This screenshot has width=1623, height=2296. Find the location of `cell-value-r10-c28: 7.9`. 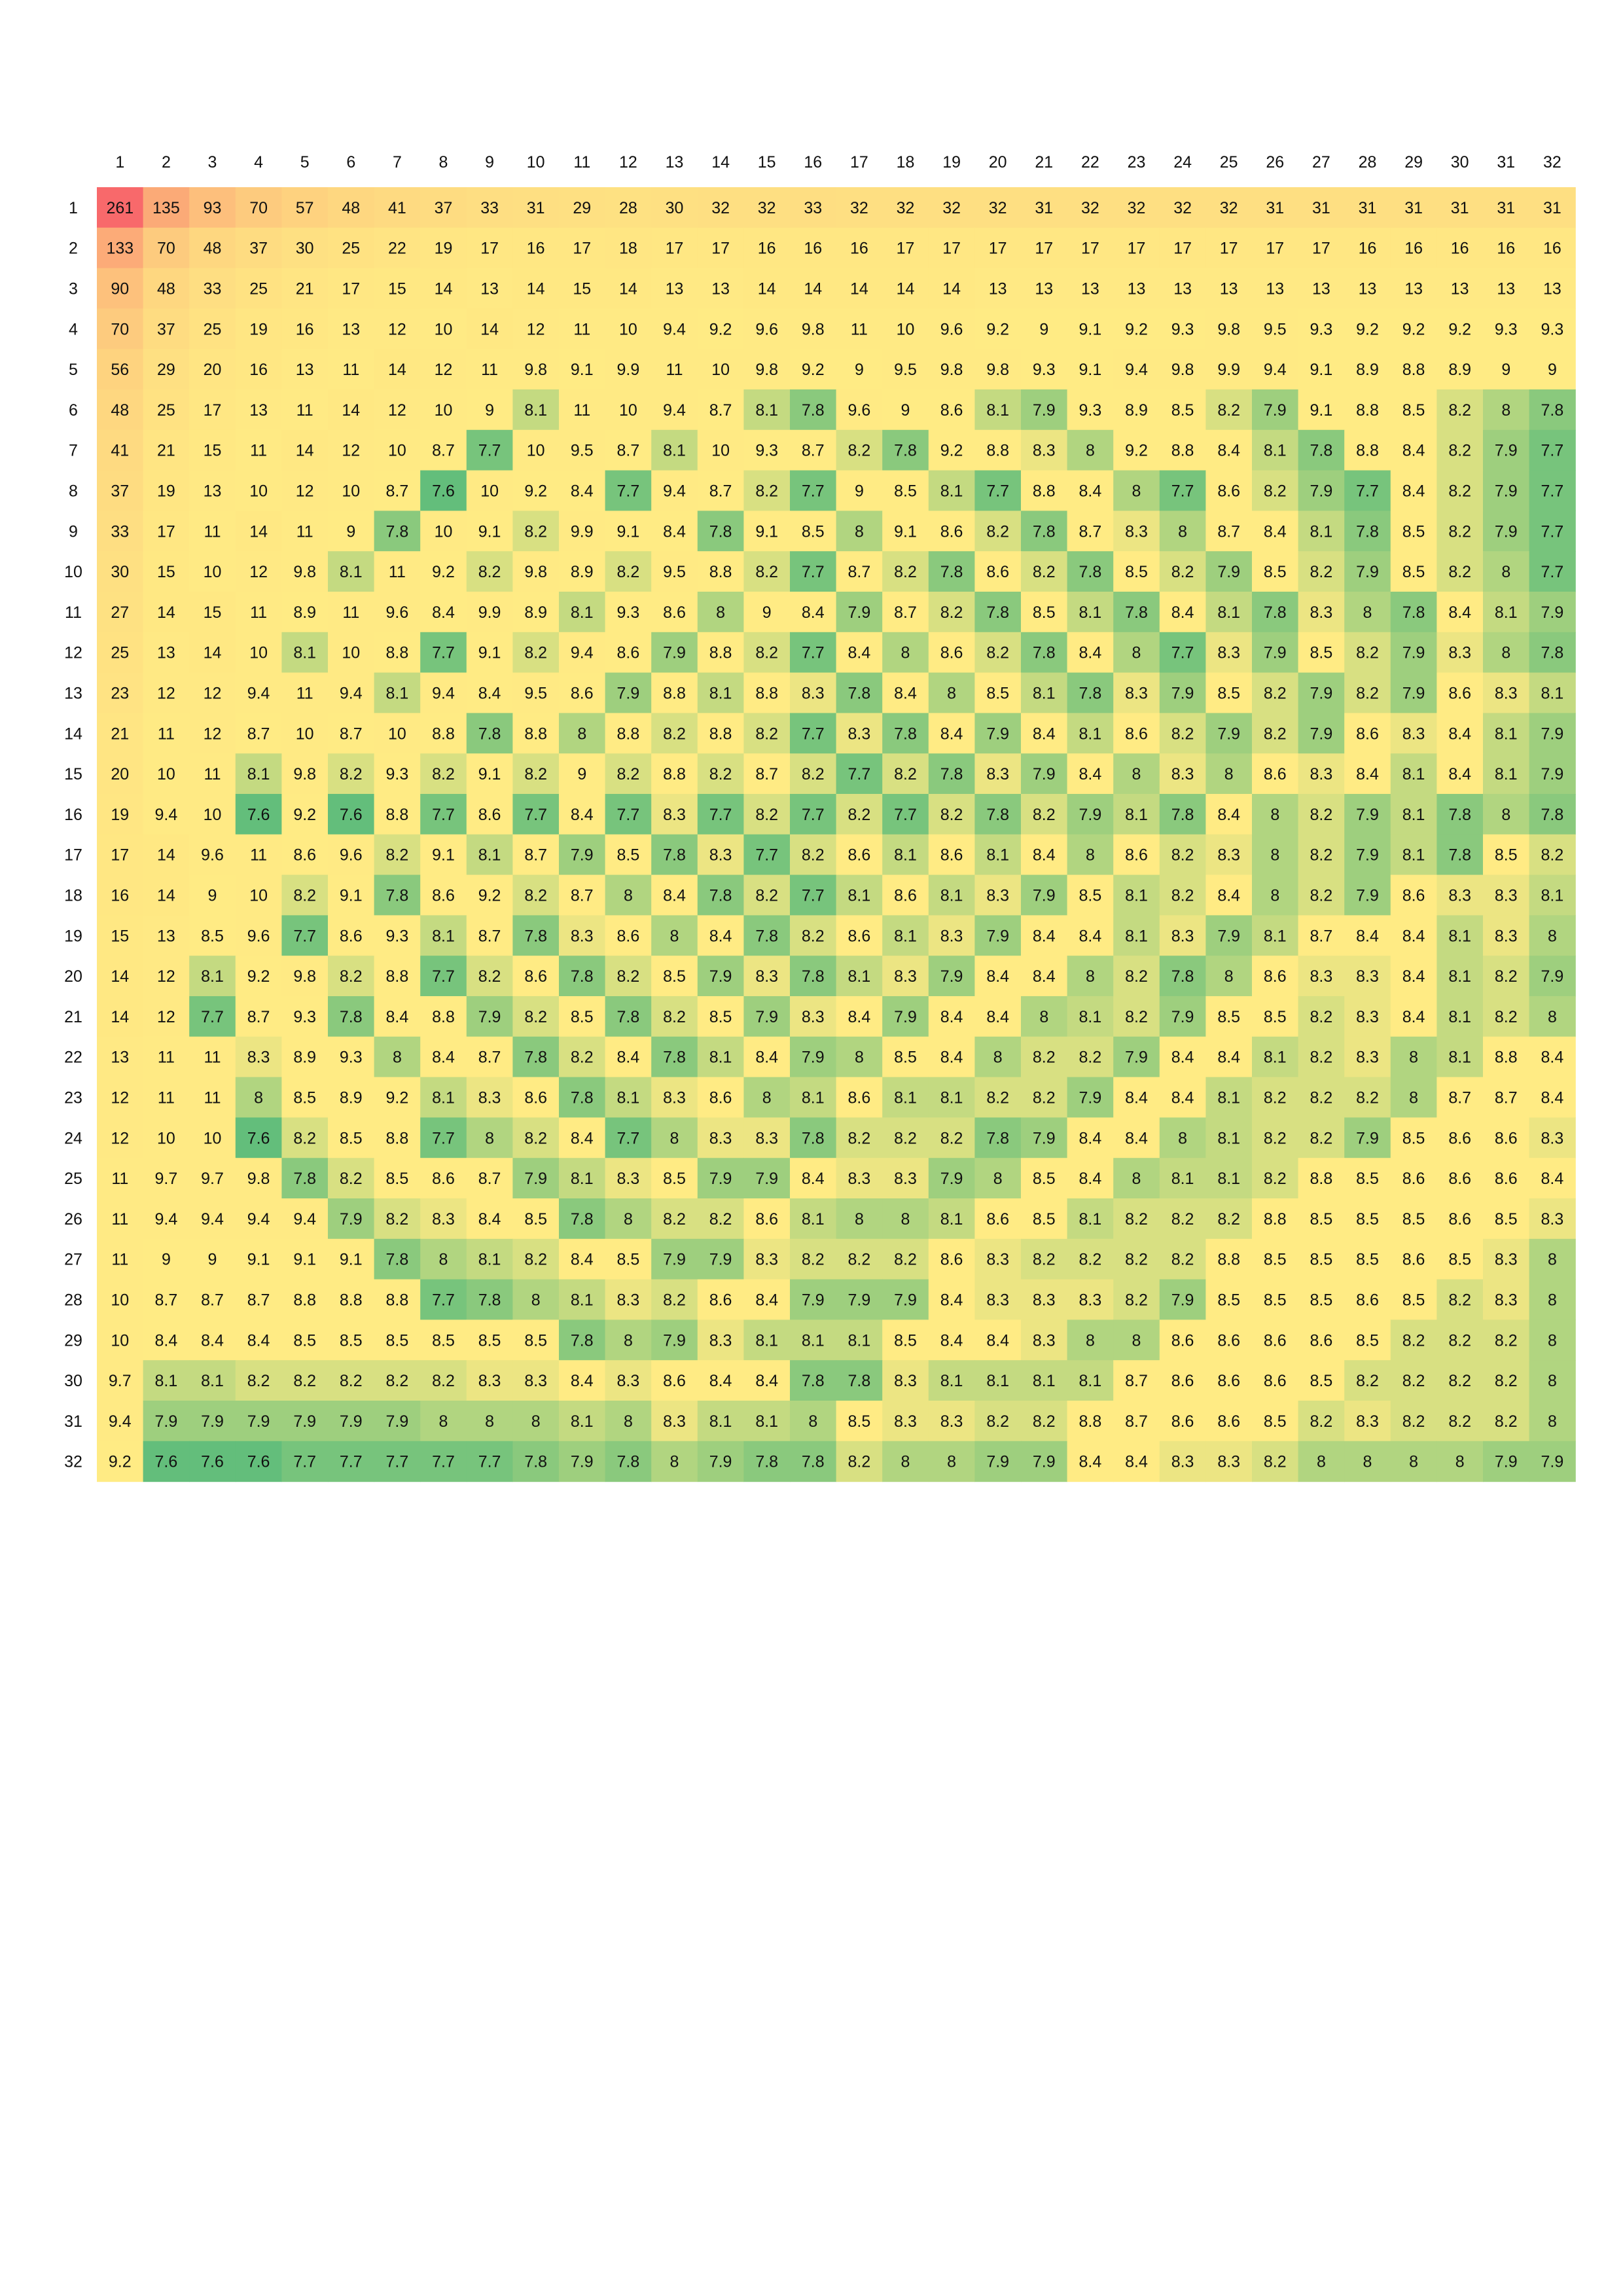

cell-value-r10-c28: 7.9 is located at coordinates (1367, 572).